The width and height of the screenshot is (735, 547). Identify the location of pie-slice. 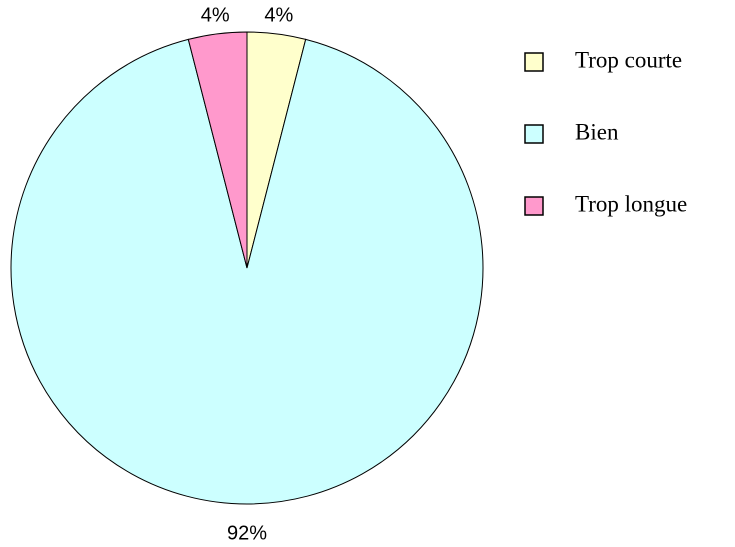
(217, 150).